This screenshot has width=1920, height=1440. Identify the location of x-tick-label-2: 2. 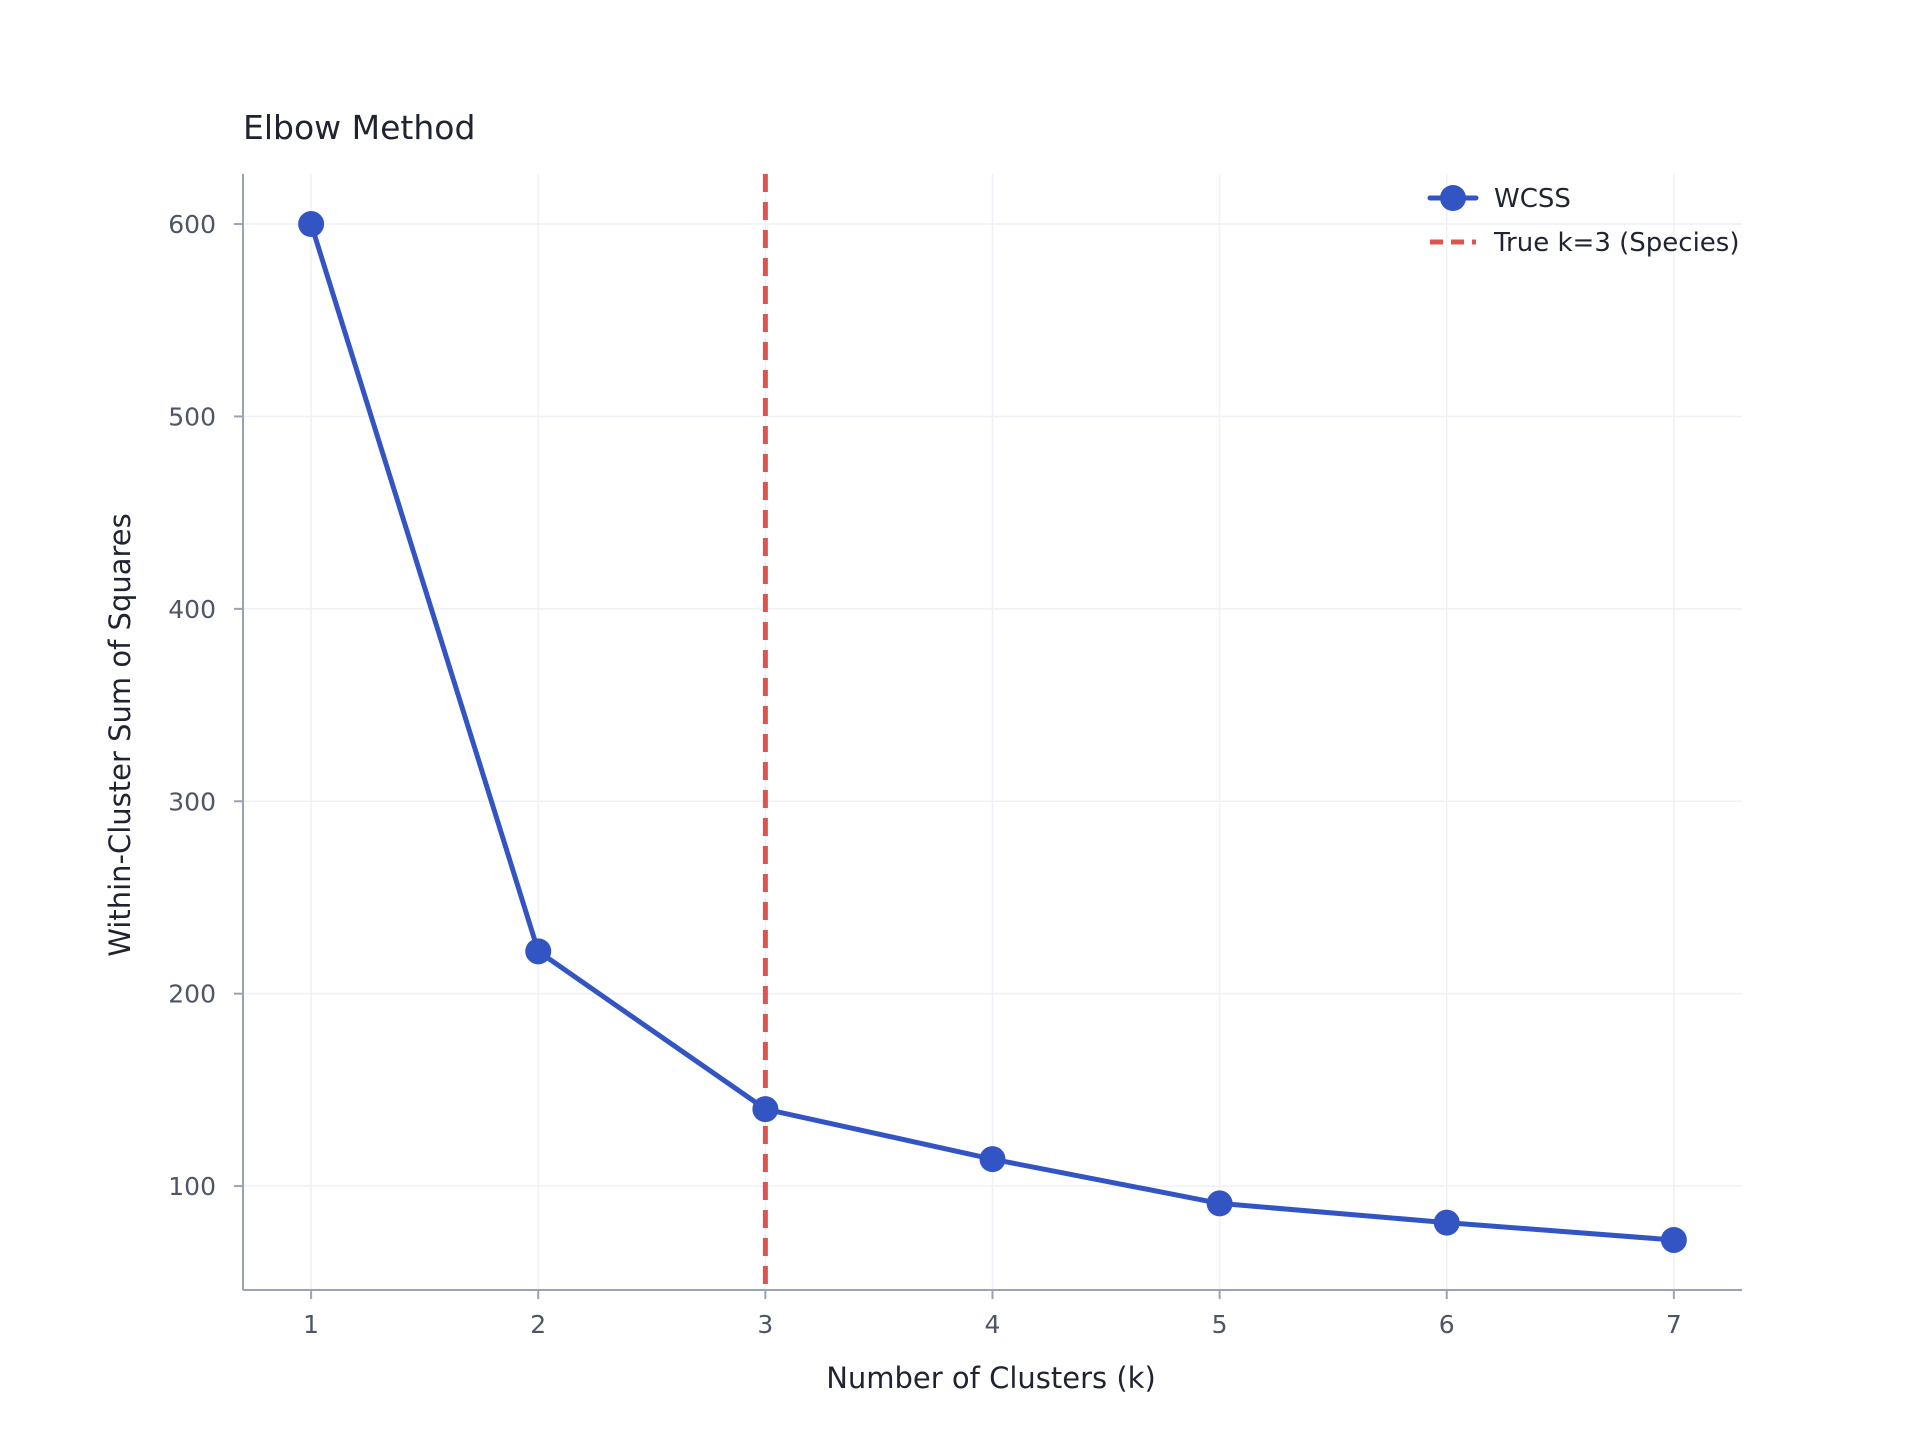
(538, 1324).